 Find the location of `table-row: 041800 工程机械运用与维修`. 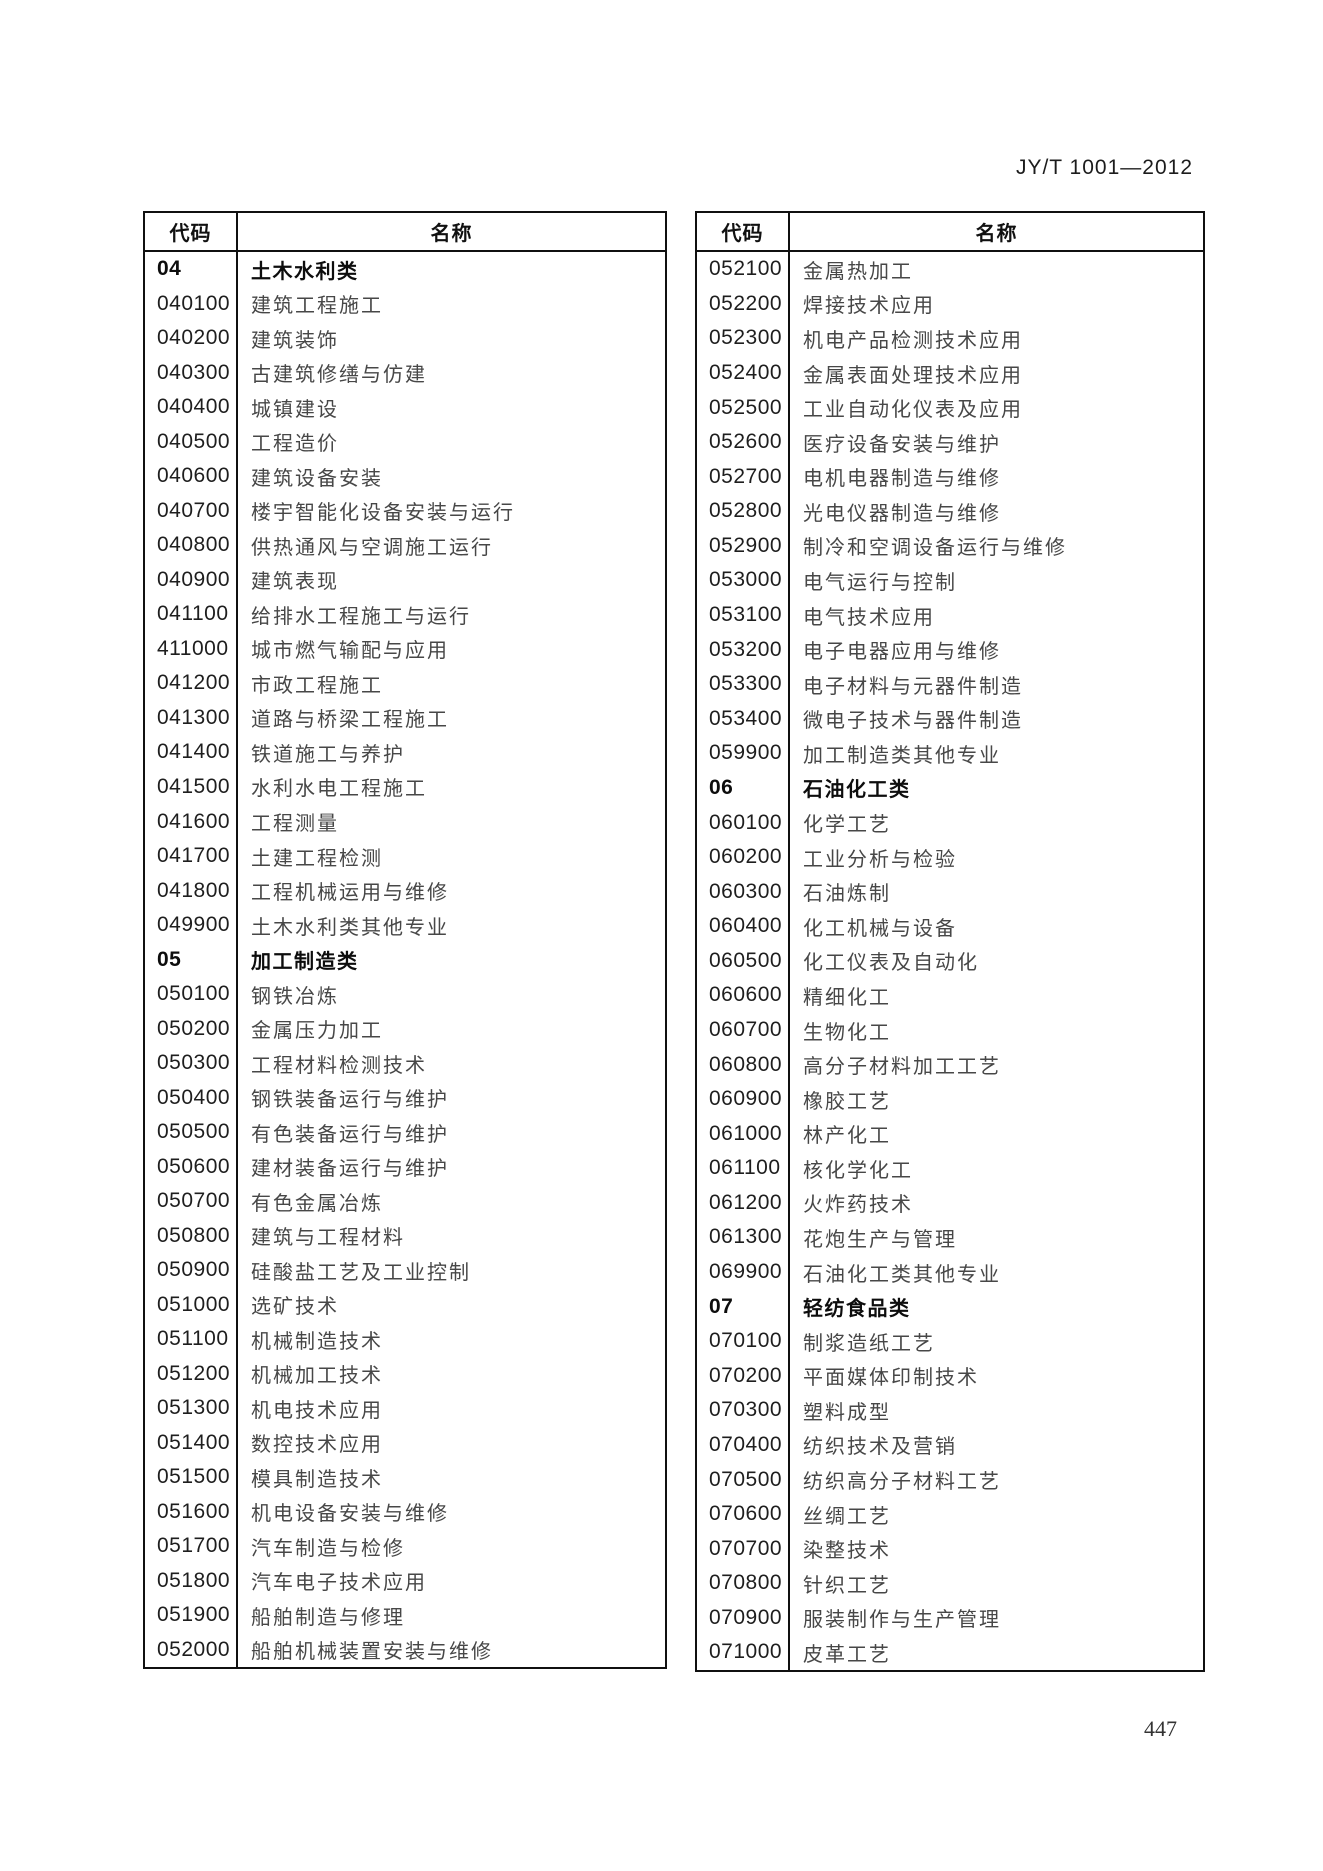

table-row: 041800 工程机械运用与维修 is located at coordinates (405, 890).